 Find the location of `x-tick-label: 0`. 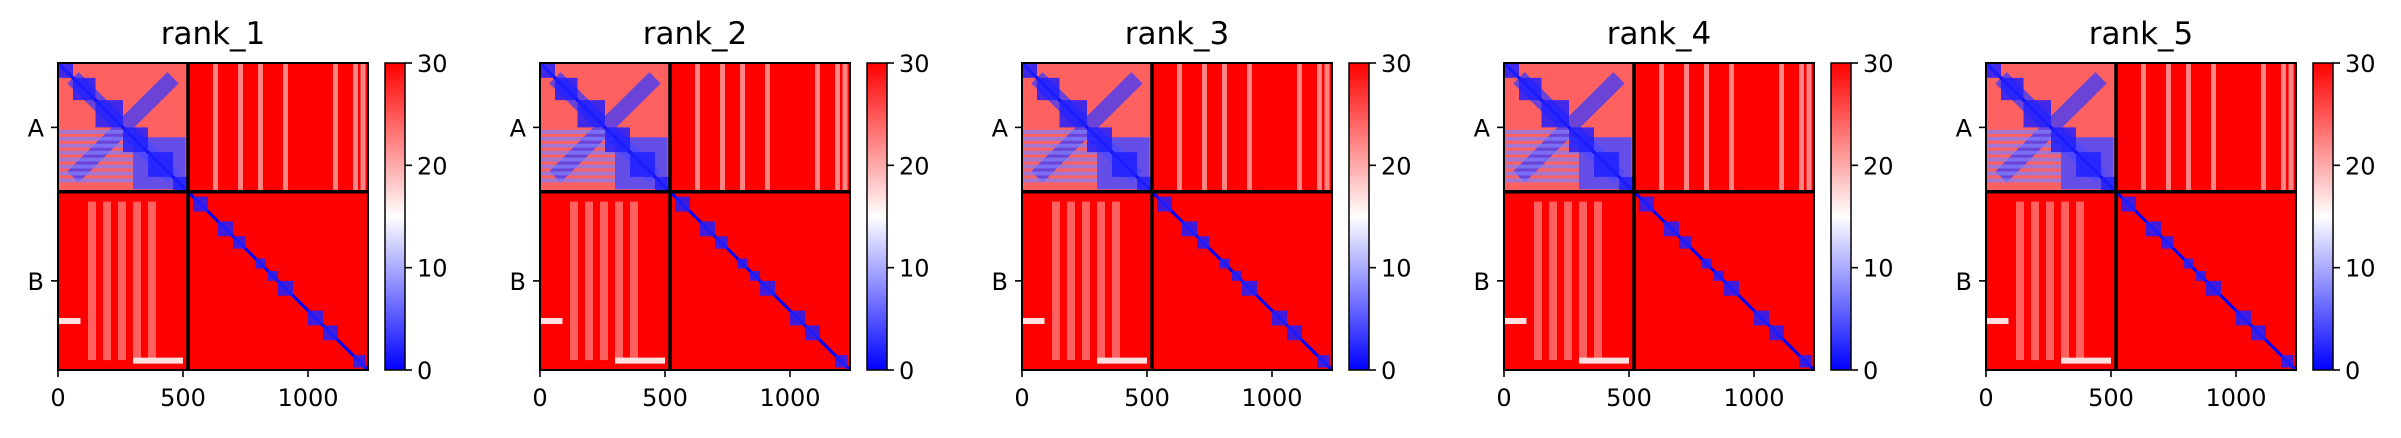

x-tick-label: 0 is located at coordinates (57, 398).